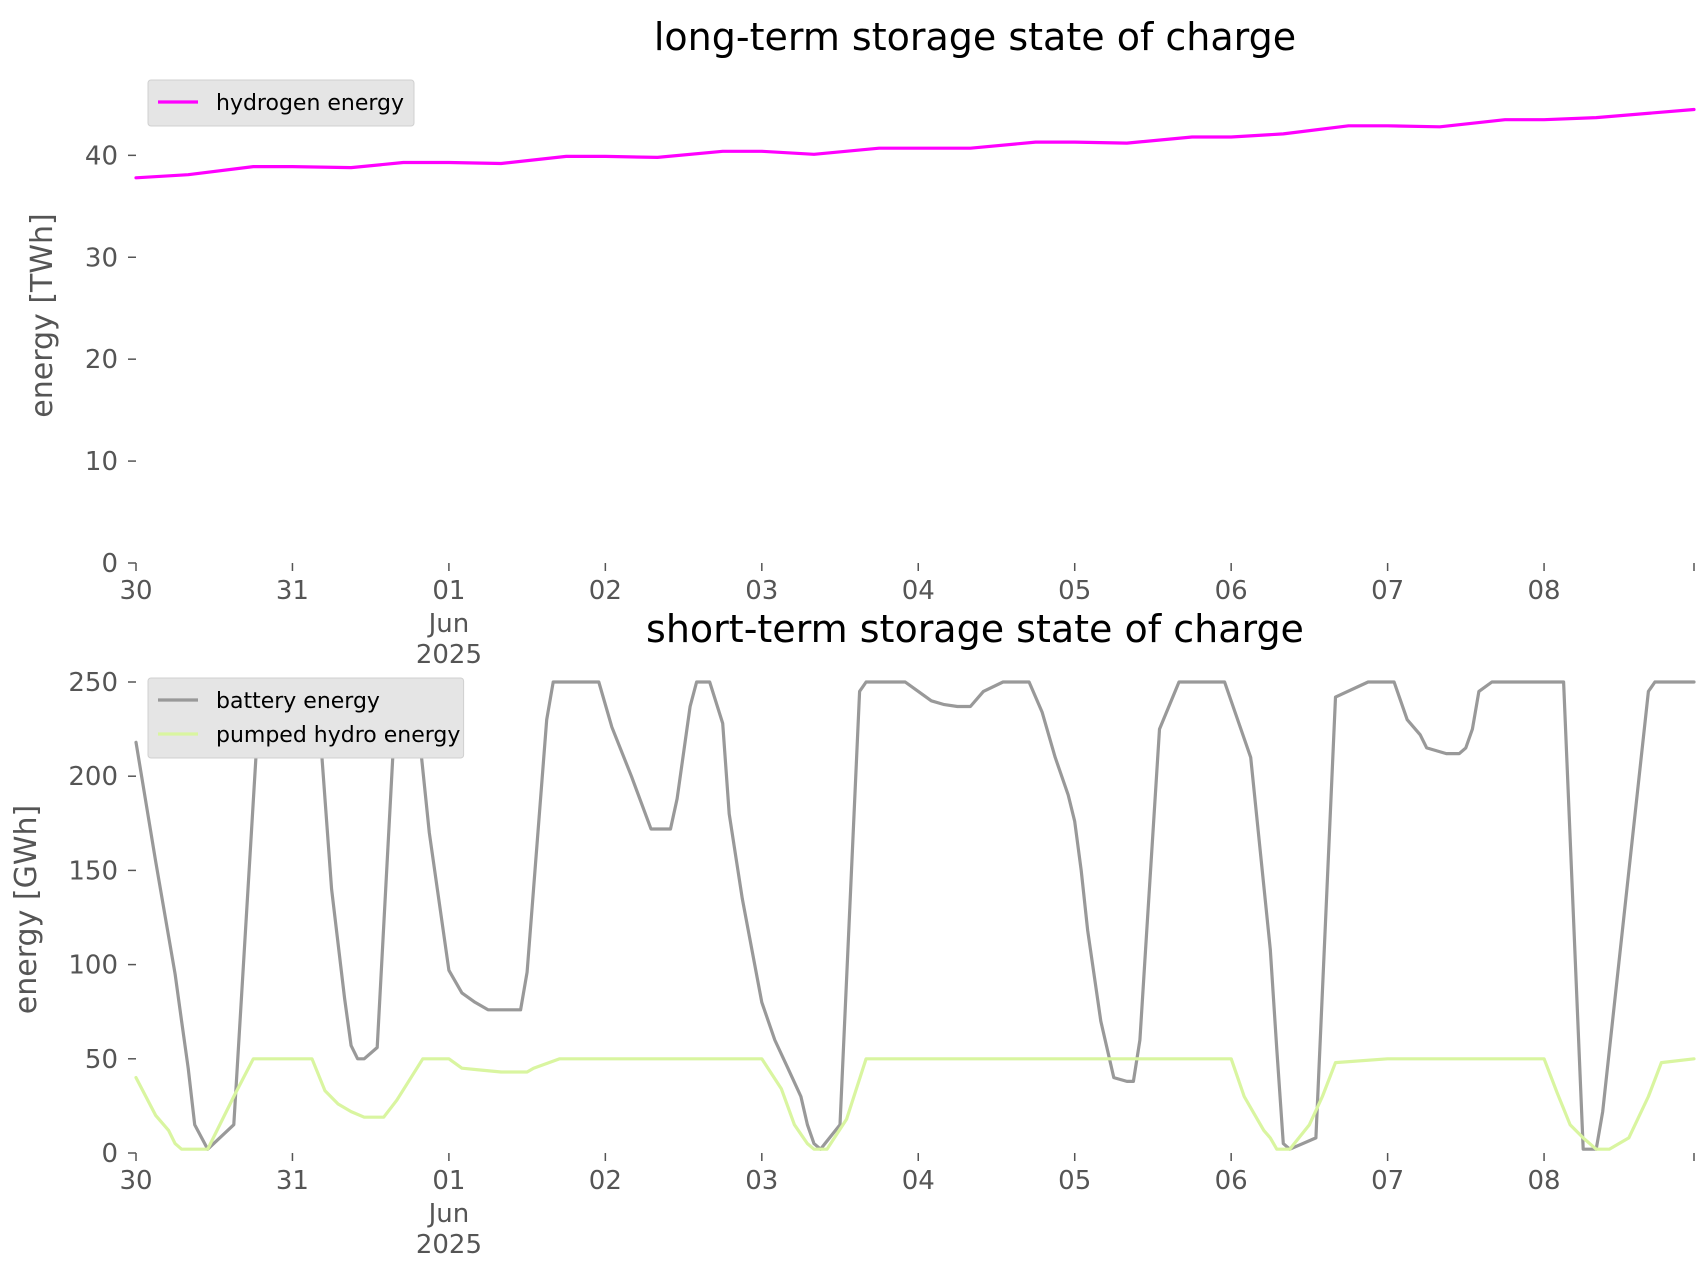 The image size is (1706, 1282). Describe the element at coordinates (101, 360) in the screenshot. I see `y-tick-label: 20` at that location.